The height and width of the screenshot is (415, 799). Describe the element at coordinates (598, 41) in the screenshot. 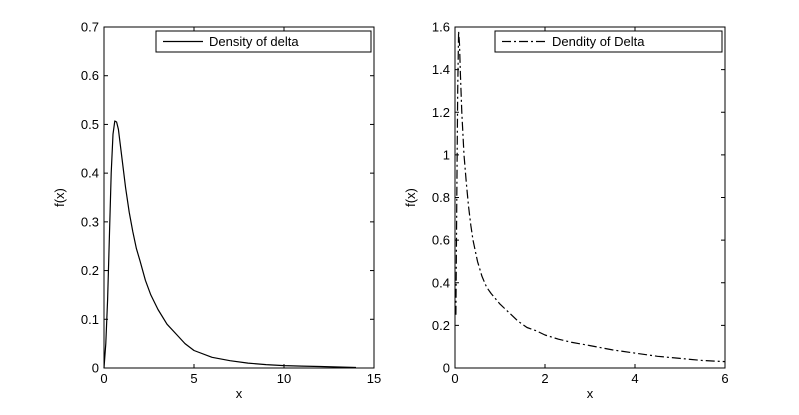

I see `legend-entry-label: Dendity of Delta` at that location.